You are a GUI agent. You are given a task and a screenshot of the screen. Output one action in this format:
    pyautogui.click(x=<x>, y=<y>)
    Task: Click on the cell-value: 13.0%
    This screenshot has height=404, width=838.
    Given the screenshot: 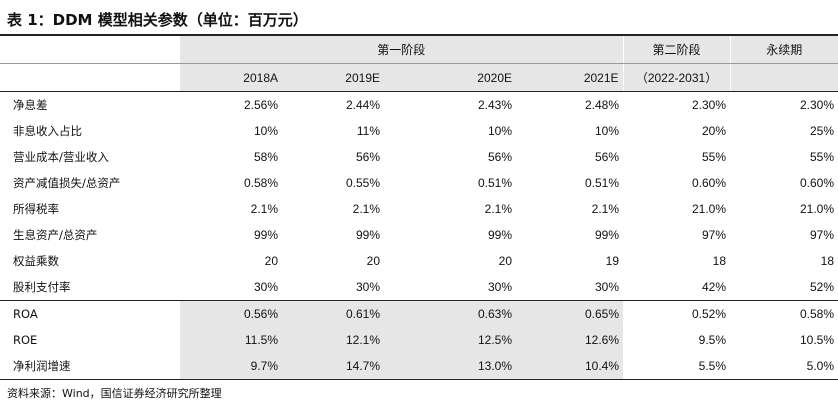 What is the action you would take?
    pyautogui.click(x=450, y=366)
    